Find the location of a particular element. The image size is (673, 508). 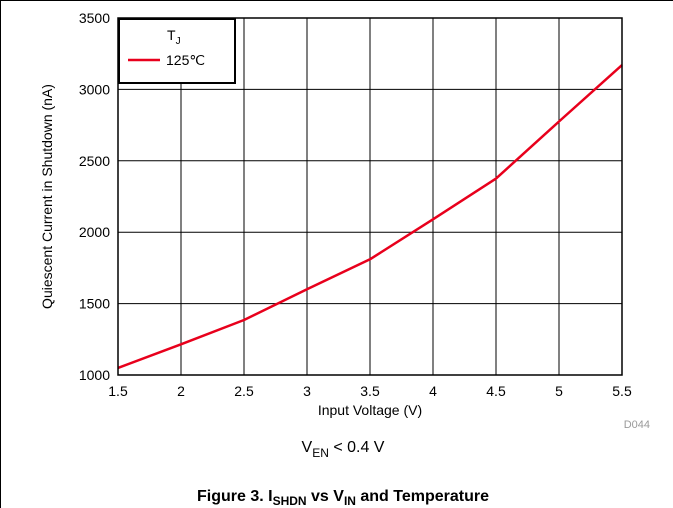

y-tick-label: 1500 is located at coordinates (94, 304).